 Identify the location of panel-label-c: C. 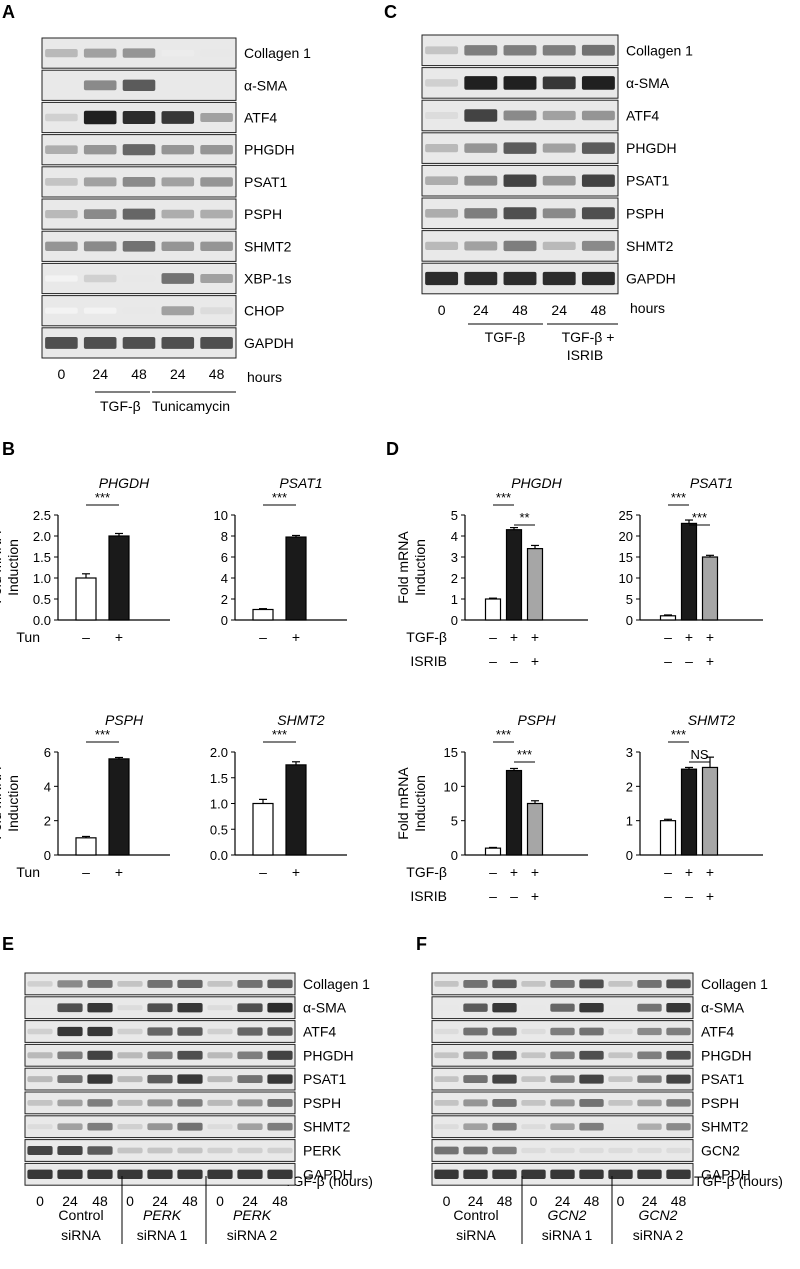
(390, 12).